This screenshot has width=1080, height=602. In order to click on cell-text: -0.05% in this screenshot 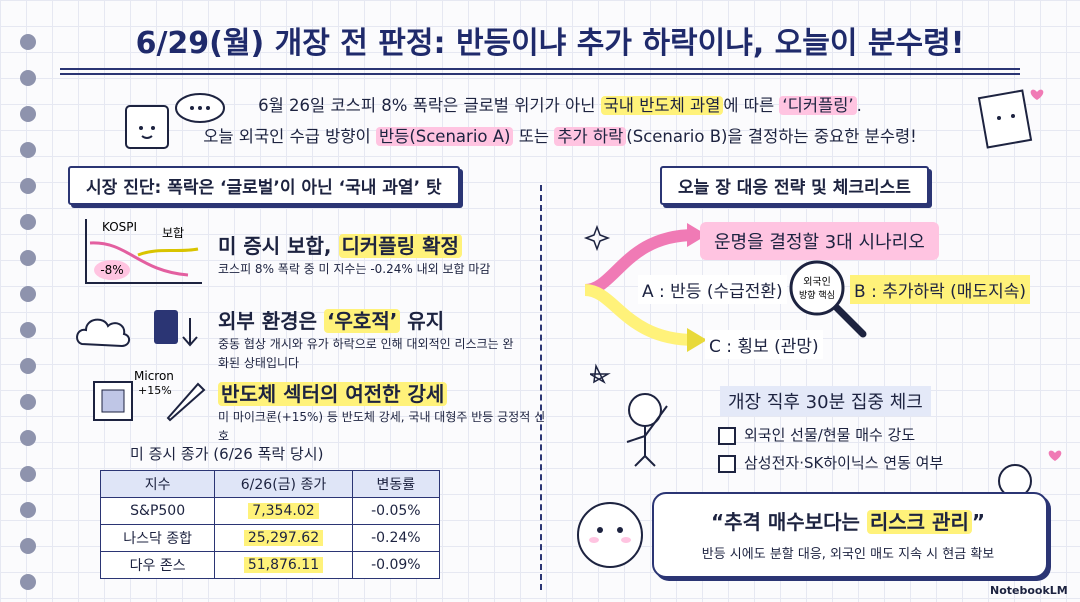, I will do `click(396, 511)`.